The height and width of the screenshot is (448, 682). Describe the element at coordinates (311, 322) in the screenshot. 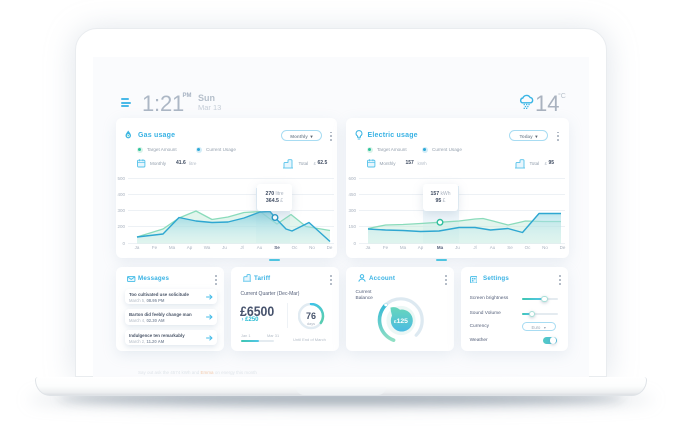

I see `svg-text: days` at that location.